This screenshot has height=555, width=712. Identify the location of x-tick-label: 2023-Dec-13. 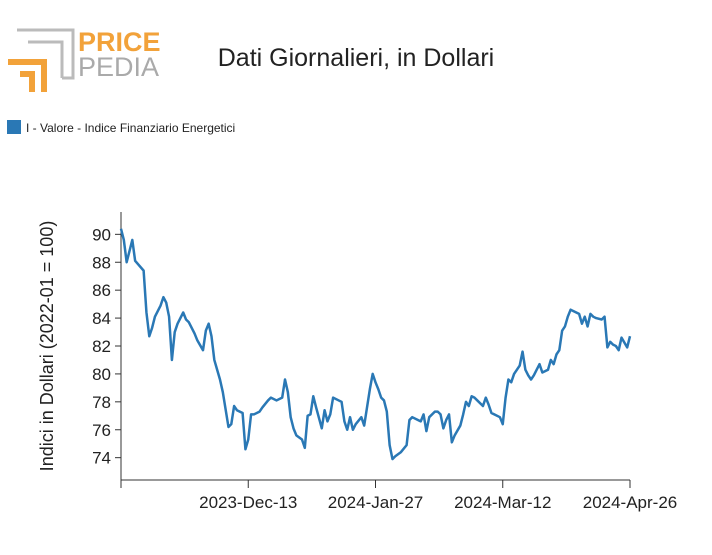
(248, 502).